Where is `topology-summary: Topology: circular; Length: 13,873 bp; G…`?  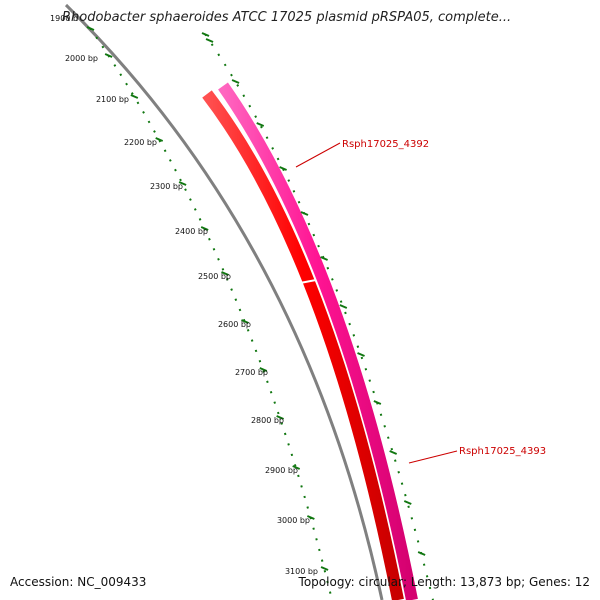 topology-summary: Topology: circular; Length: 13,873 bp; G… is located at coordinates (444, 582).